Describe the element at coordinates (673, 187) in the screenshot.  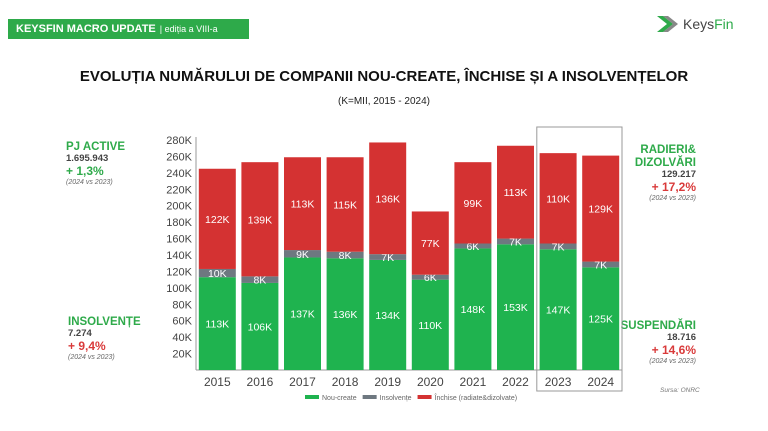
I see `kpi-change: + 17,2%` at that location.